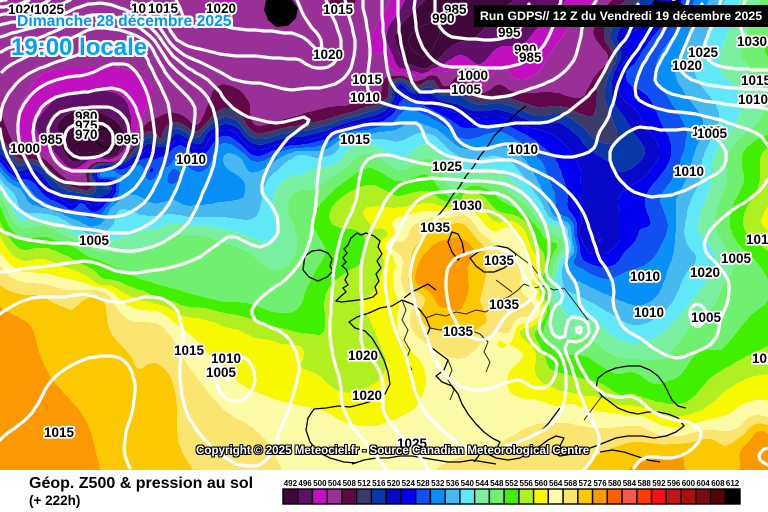  I want to click on svg-text: 580, so click(615, 483).